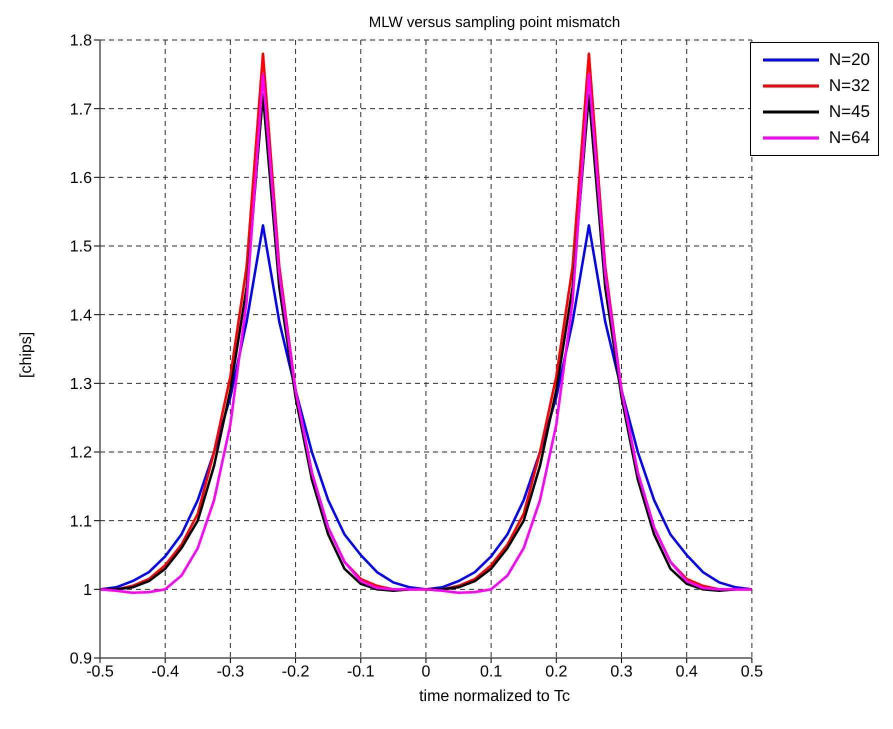  Describe the element at coordinates (495, 22) in the screenshot. I see `chart-title: MLW versus sampling point mismatch` at that location.